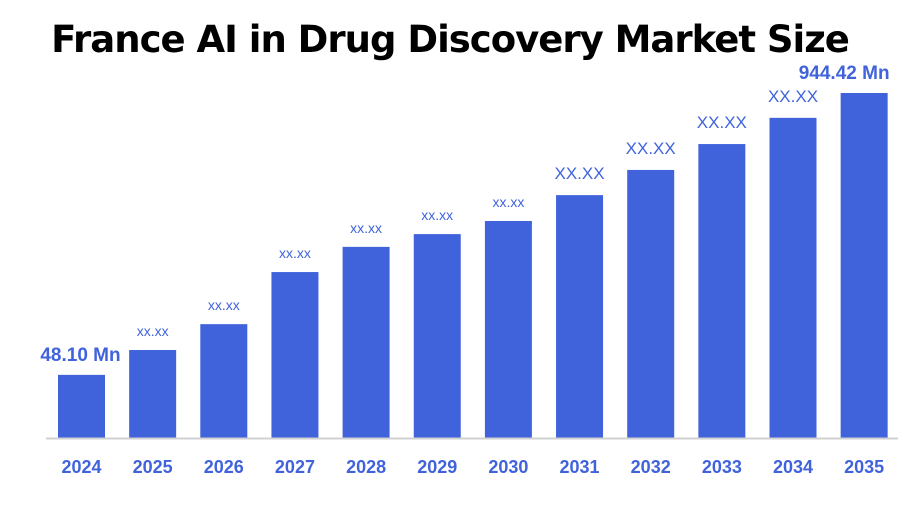 The width and height of the screenshot is (900, 525). Describe the element at coordinates (844, 73) in the screenshot. I see `data-label-2035: 944.42 Mn` at that location.